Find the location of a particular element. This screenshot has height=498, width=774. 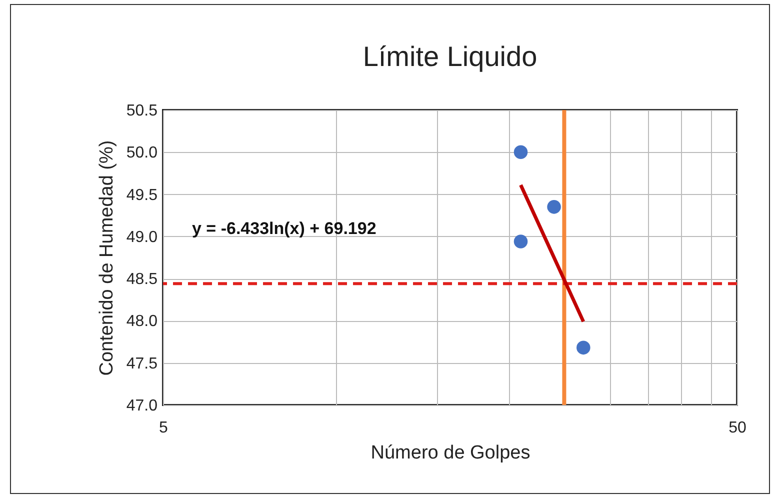

y-tick-label: 50.5 is located at coordinates (142, 111).